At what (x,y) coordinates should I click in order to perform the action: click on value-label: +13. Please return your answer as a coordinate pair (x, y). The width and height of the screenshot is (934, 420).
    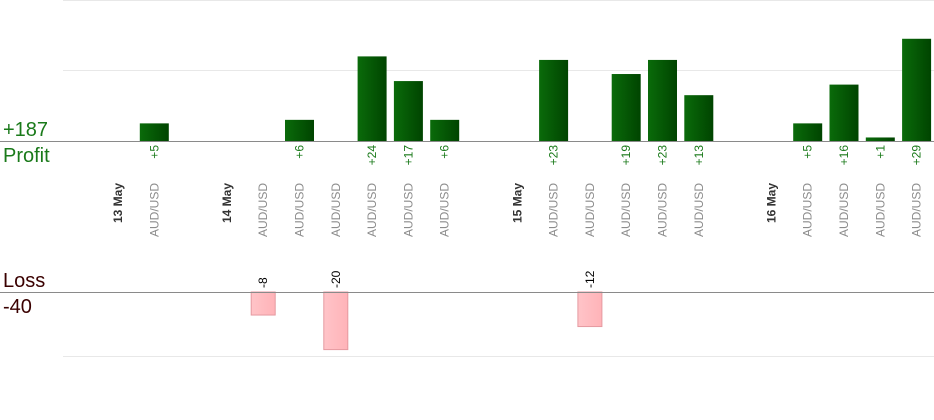
    Looking at the image, I should click on (699, 155).